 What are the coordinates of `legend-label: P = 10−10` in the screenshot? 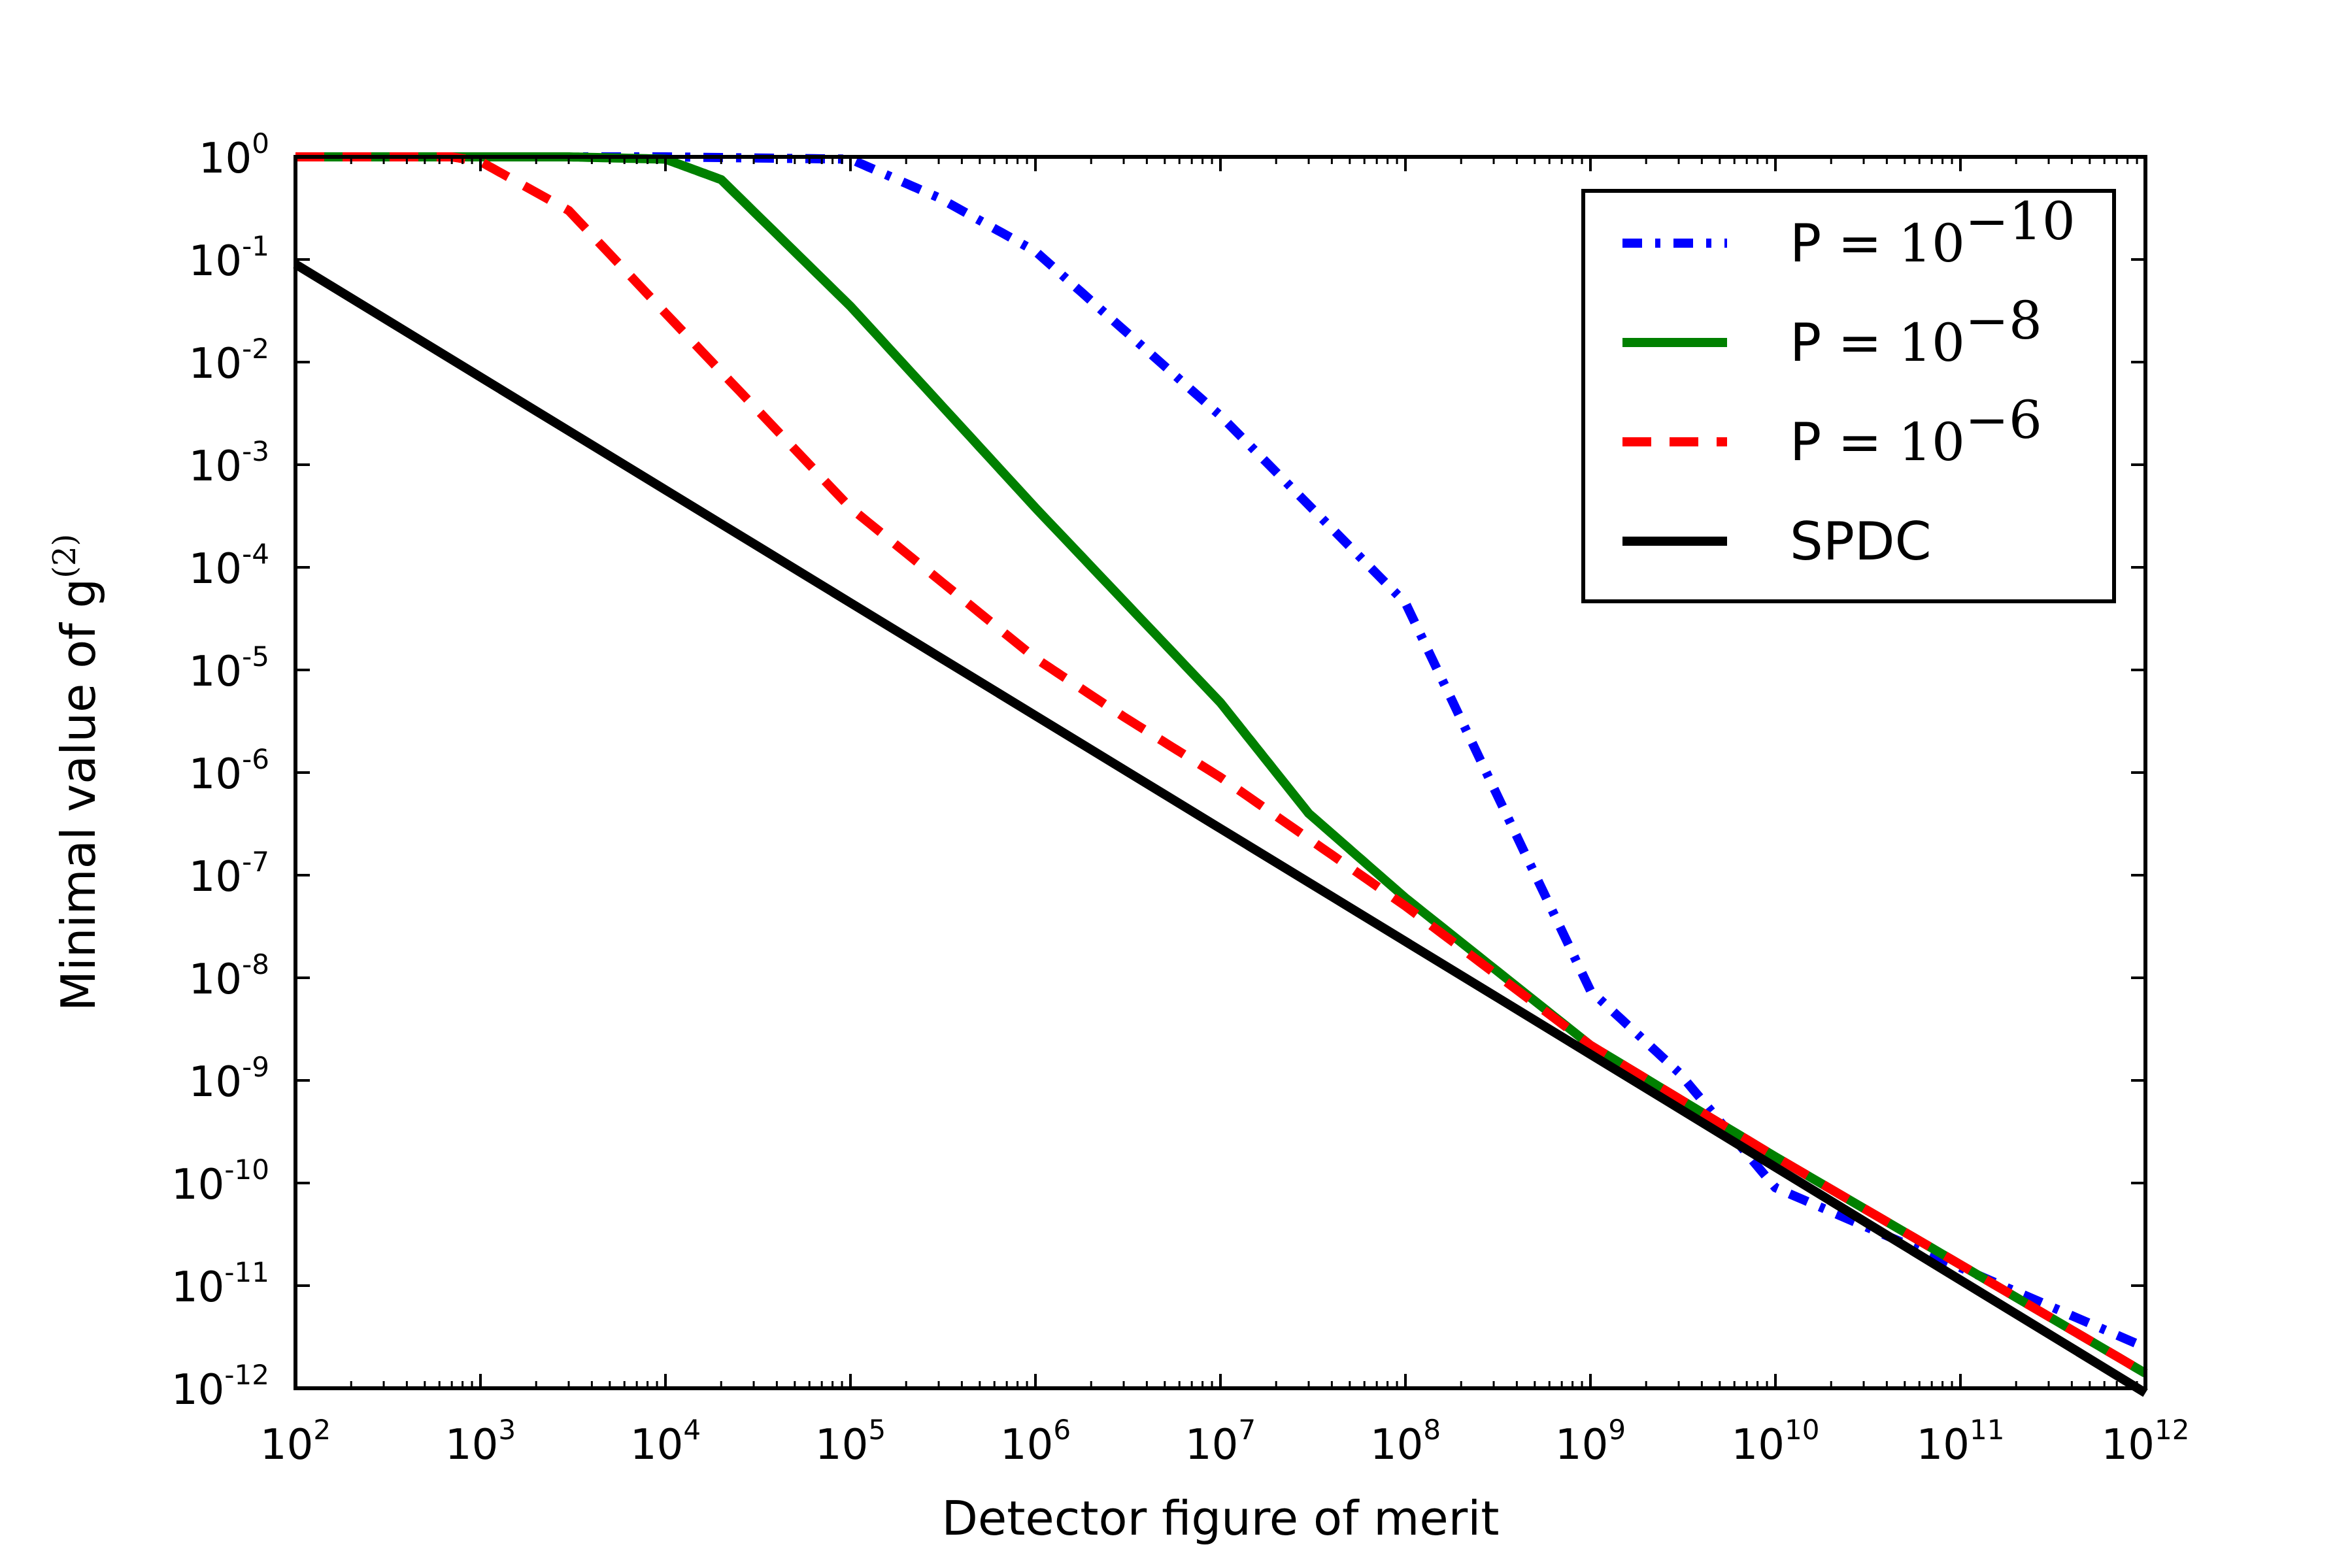 It's located at (1932, 232).